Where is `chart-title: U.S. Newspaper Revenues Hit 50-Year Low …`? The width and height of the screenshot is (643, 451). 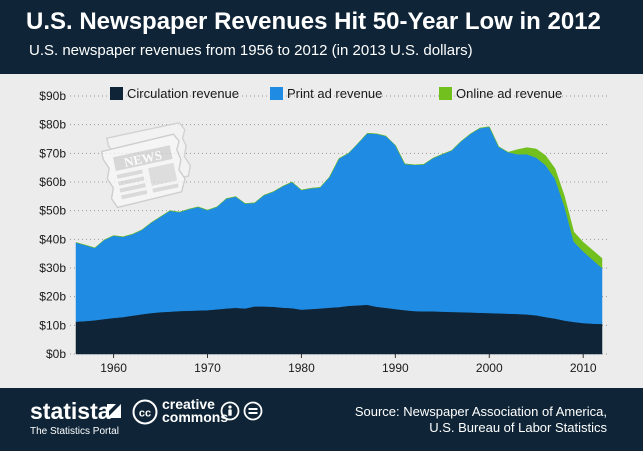
chart-title: U.S. Newspaper Revenues Hit 50-Year Low … is located at coordinates (313, 21).